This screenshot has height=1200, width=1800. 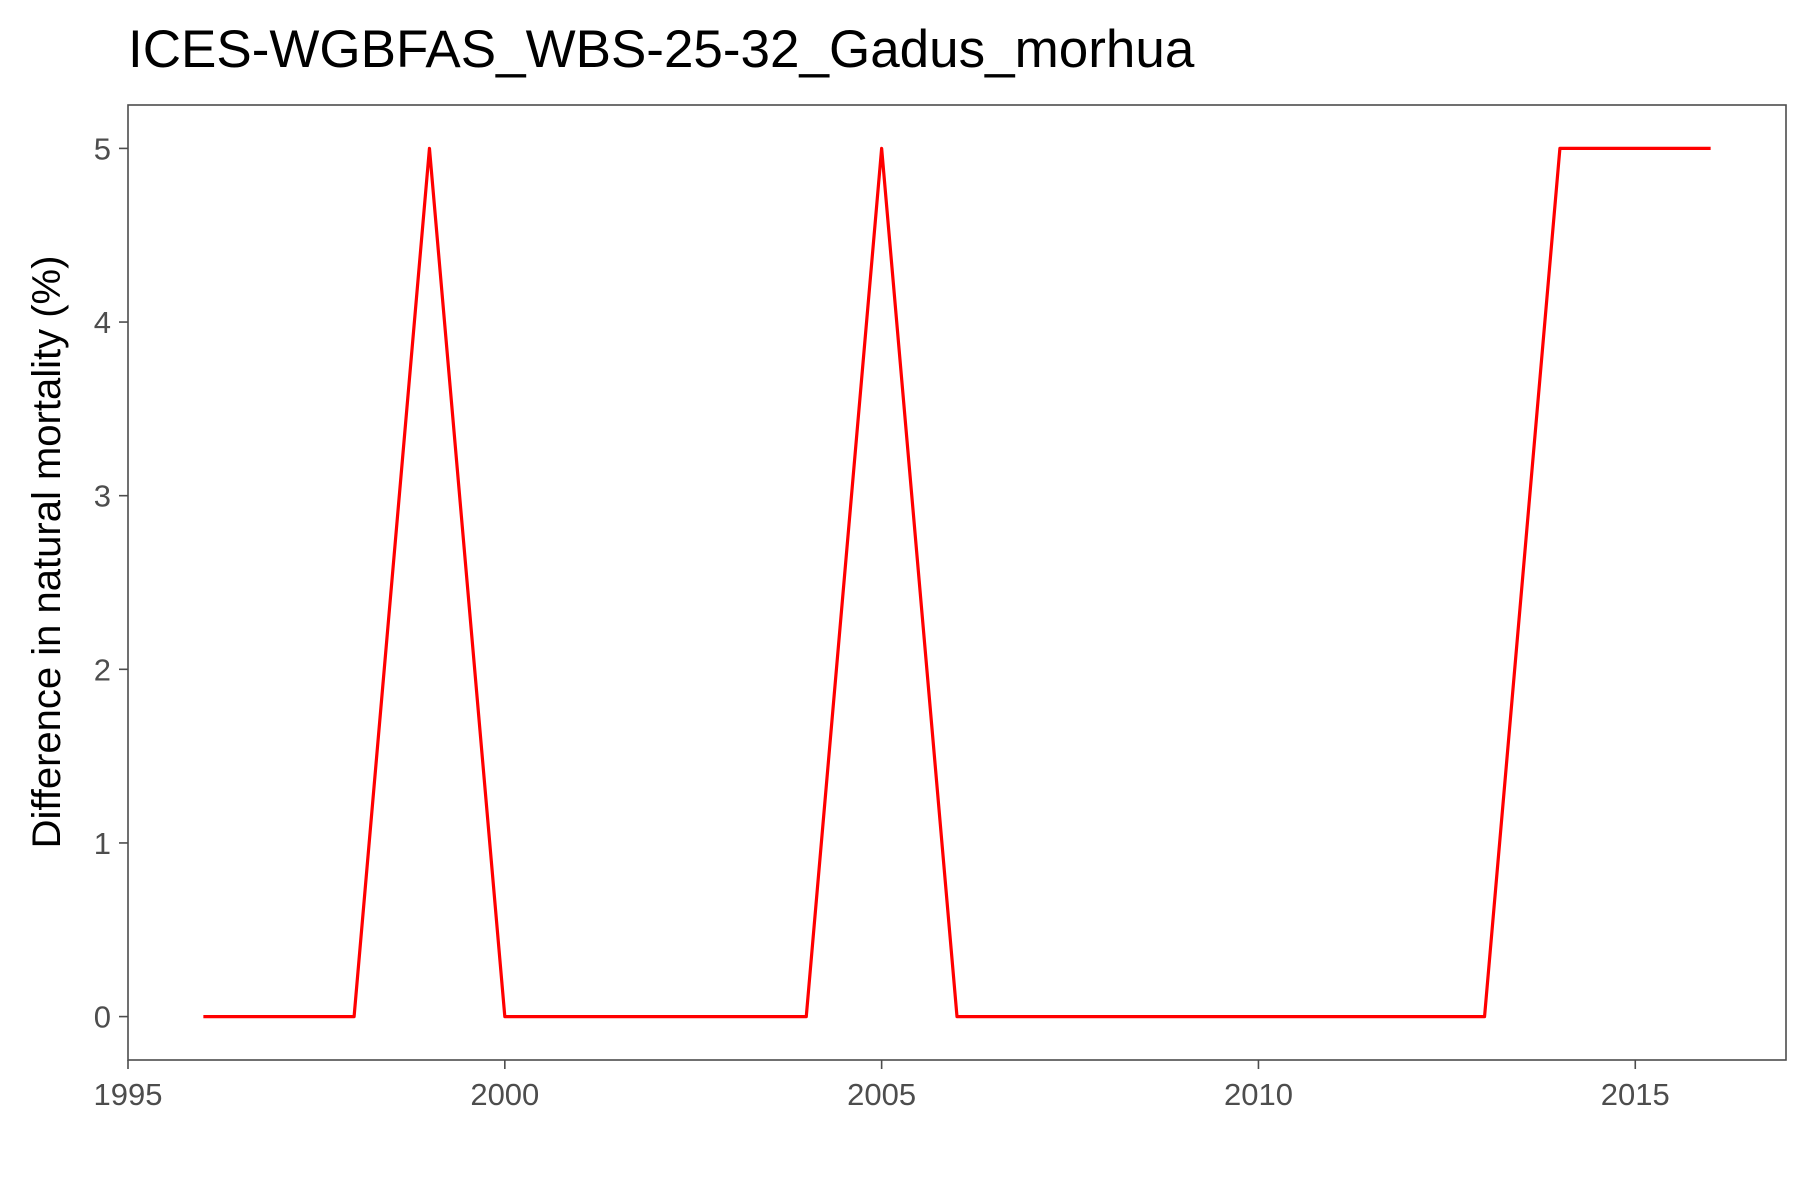 I want to click on y-axis-label: Difference in natural mortality (%), so click(x=47, y=552).